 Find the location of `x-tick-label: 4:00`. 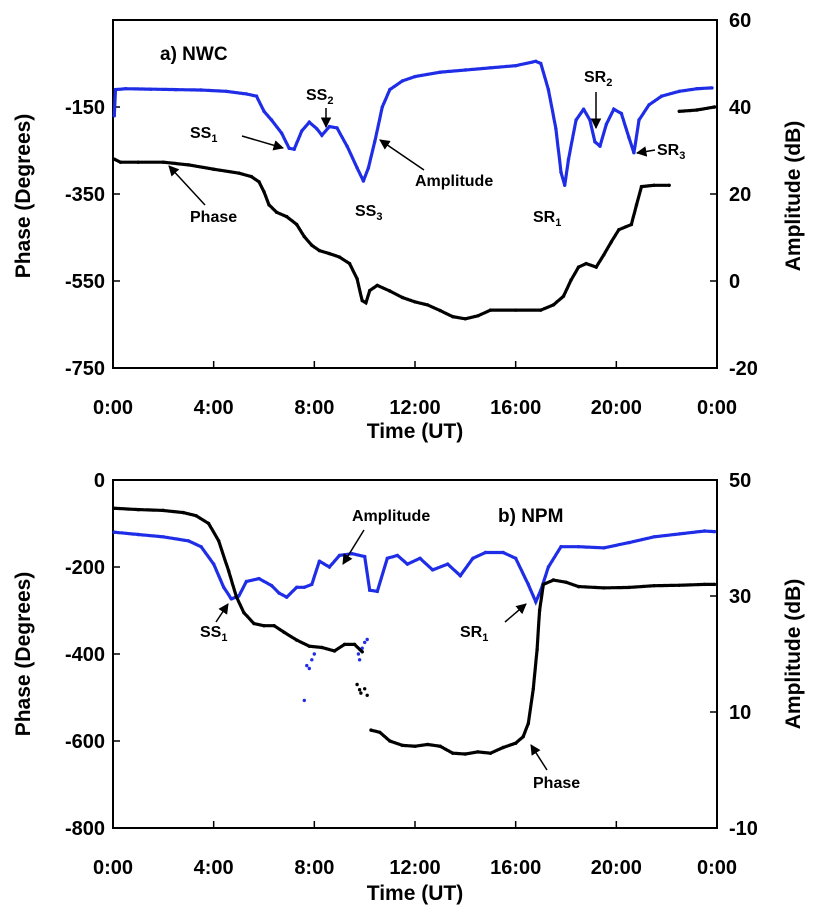

x-tick-label: 4:00 is located at coordinates (214, 408).